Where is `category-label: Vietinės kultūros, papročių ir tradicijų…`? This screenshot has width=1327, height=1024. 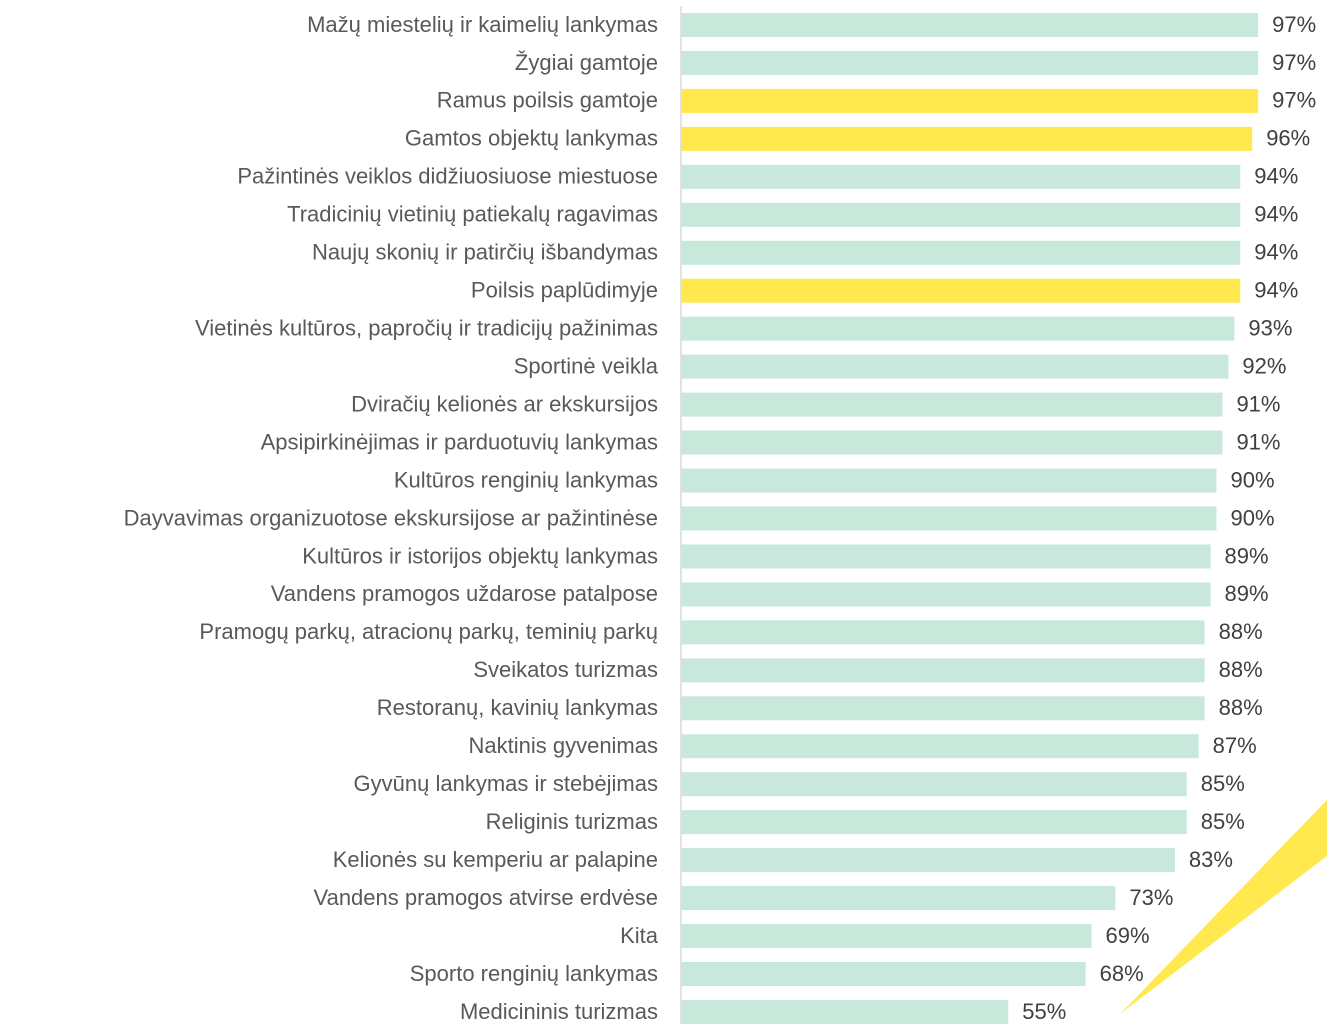 category-label: Vietinės kultūros, papročių ir tradicijų… is located at coordinates (426, 327).